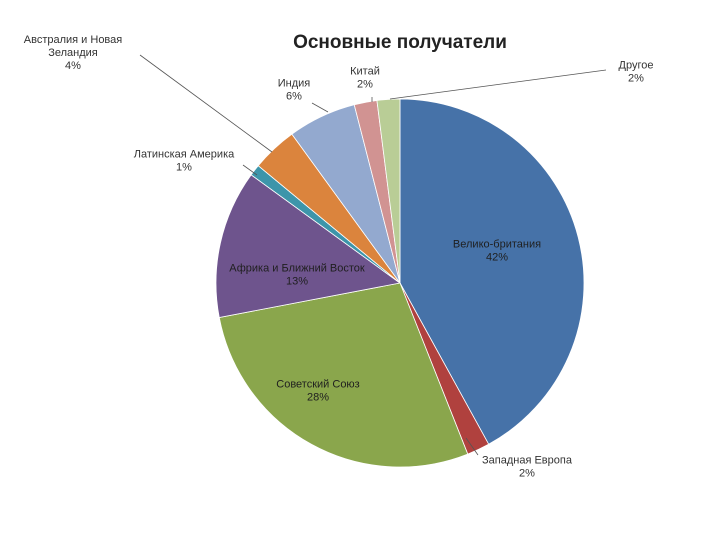 The image size is (720, 540). Describe the element at coordinates (294, 97) in the screenshot. I see `slice-percent: 6%` at that location.